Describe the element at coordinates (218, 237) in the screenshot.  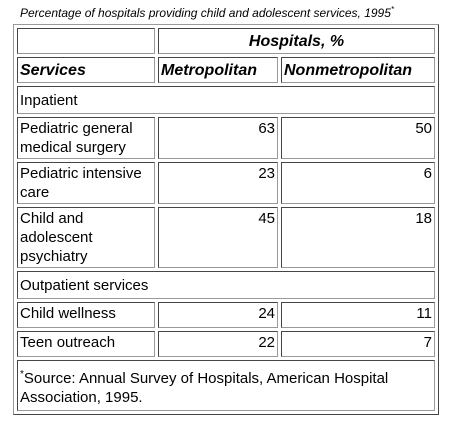
I see `value-cell: 45` at that location.